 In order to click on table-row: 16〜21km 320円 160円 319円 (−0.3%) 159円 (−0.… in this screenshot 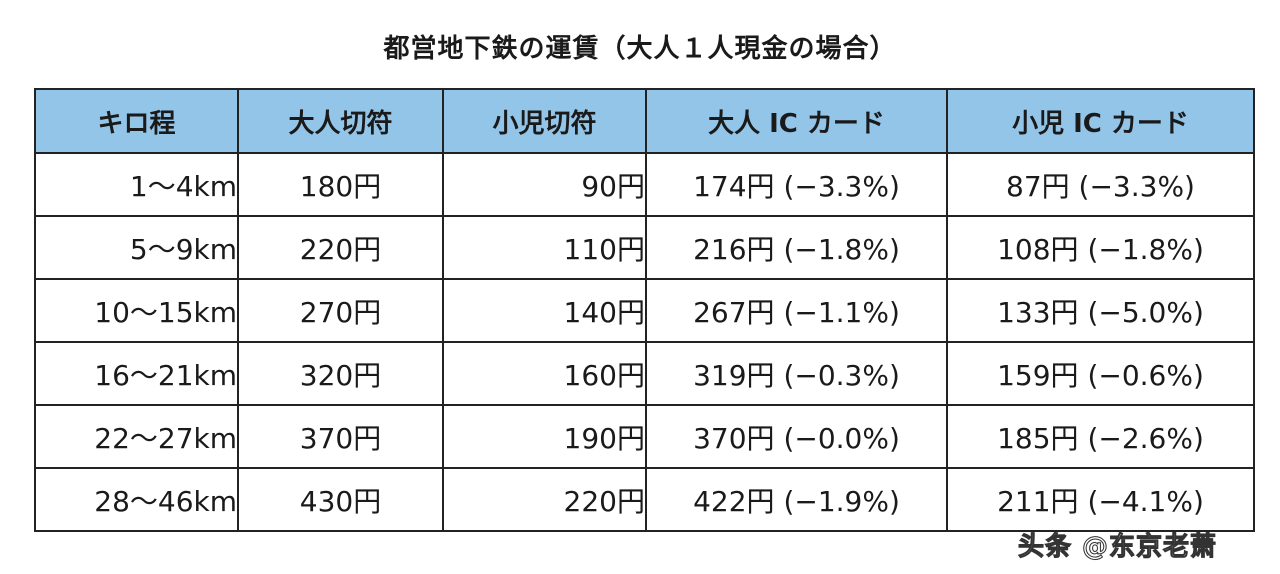, I will do `click(644, 373)`.